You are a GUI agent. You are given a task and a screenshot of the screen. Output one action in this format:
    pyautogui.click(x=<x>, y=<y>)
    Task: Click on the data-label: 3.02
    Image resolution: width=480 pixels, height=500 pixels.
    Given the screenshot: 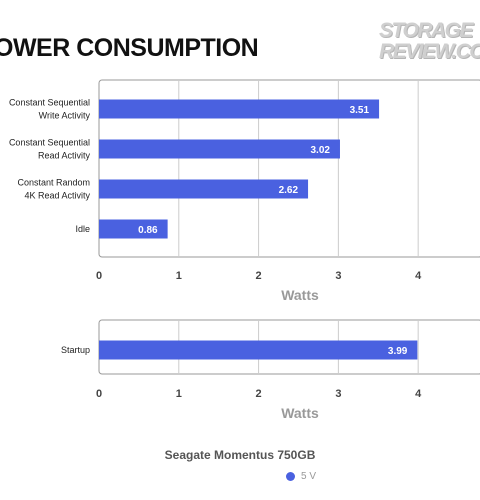 What is the action you would take?
    pyautogui.click(x=321, y=150)
    